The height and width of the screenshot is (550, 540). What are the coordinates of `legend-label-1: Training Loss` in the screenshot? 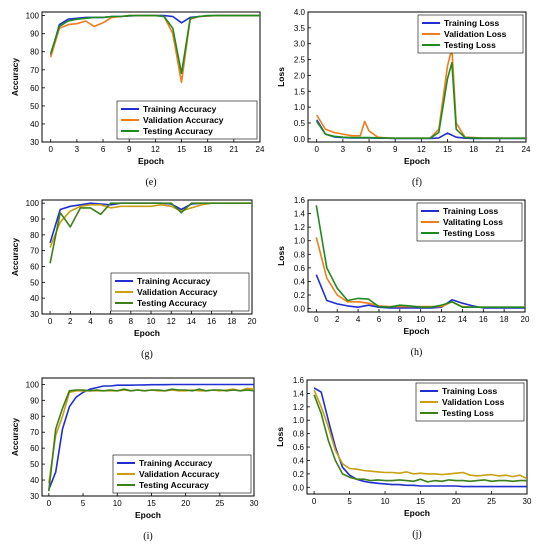 It's located at (470, 391).